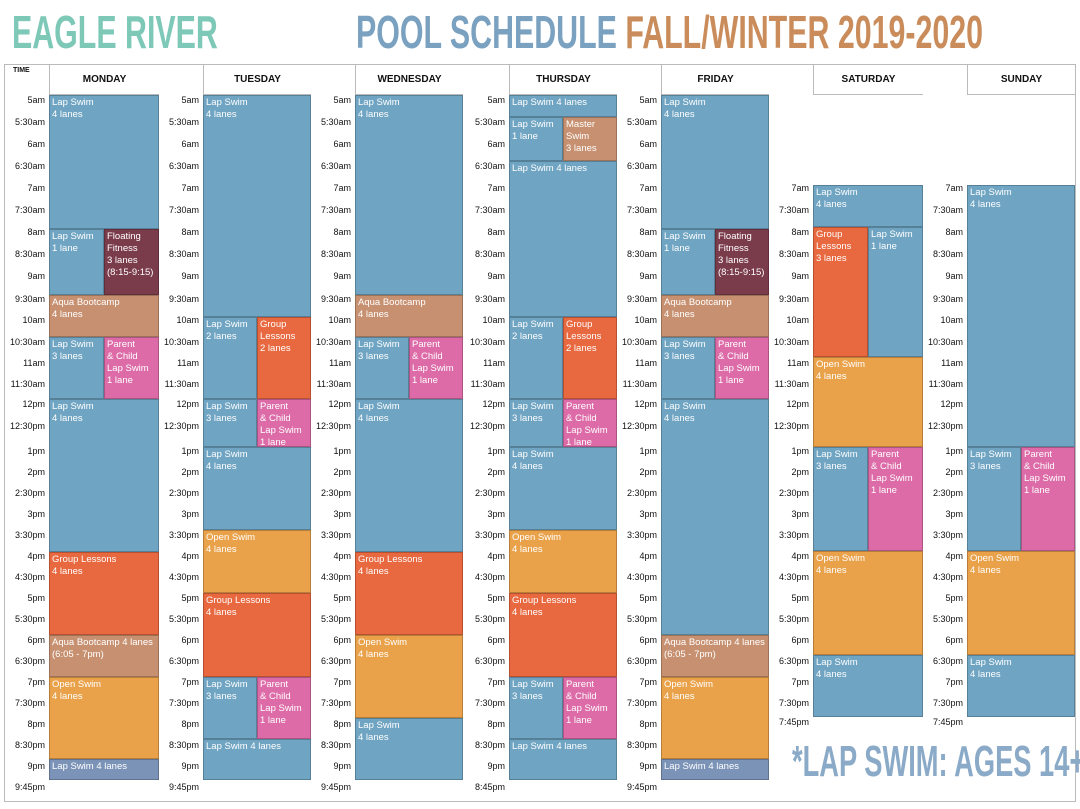  Describe the element at coordinates (382, 368) in the screenshot. I see `schedule-block-wed: Lap Swim 3 lanes` at that location.